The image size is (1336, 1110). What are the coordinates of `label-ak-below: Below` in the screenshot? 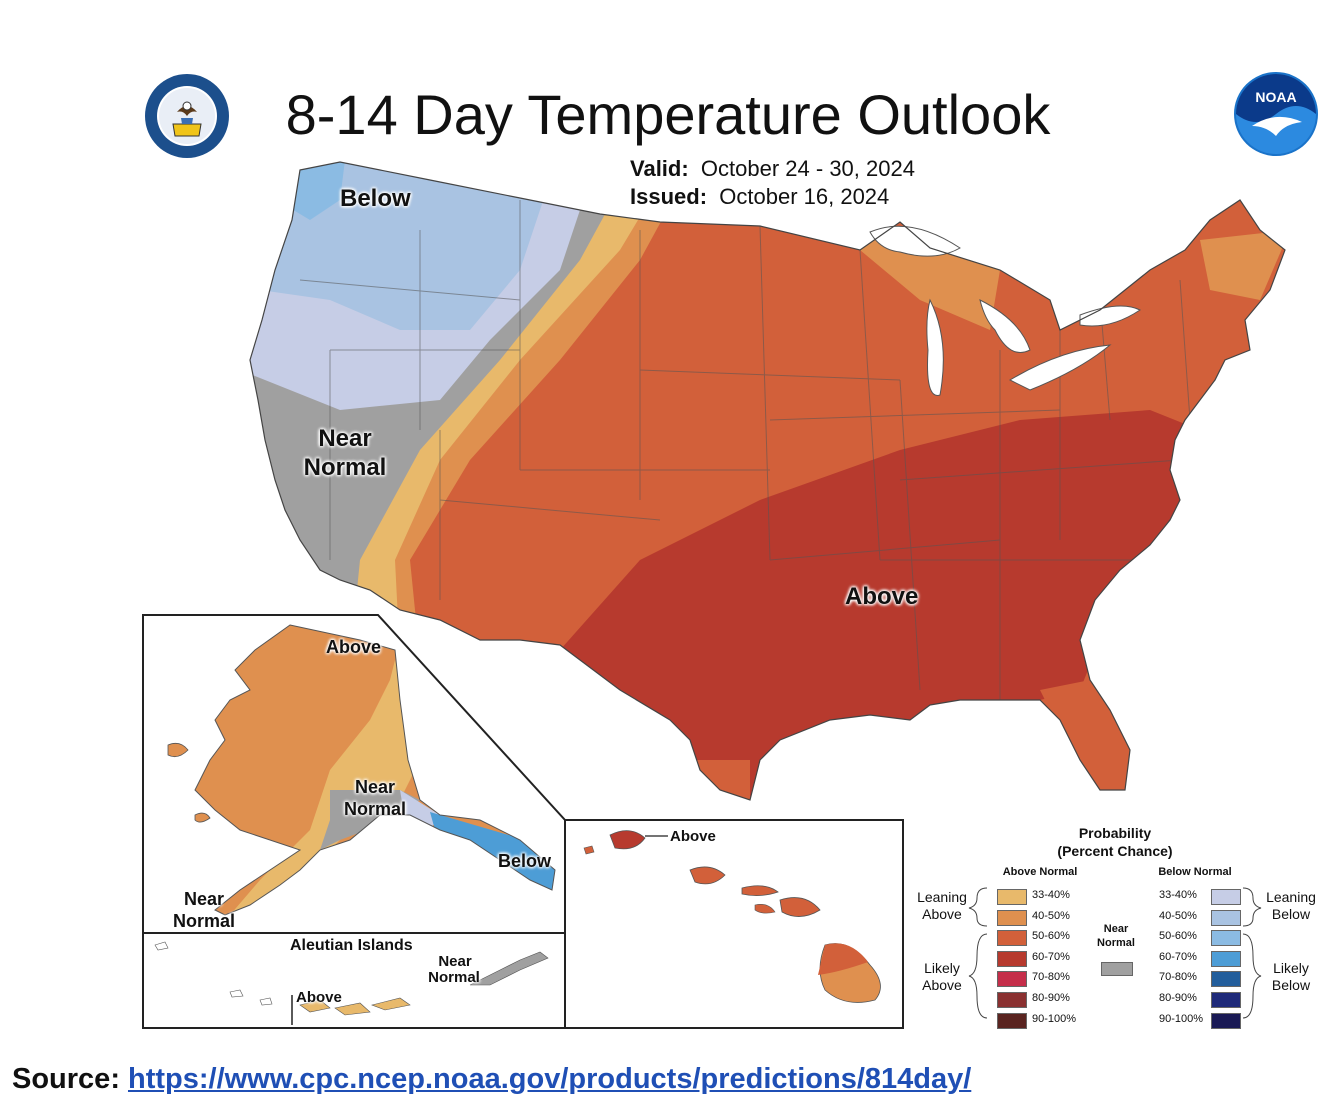 It's located at (525, 861).